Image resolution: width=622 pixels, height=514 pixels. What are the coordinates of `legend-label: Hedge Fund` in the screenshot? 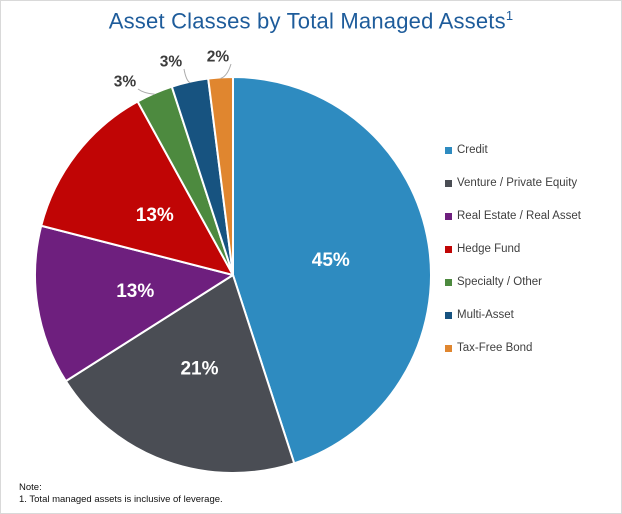 It's located at (489, 249).